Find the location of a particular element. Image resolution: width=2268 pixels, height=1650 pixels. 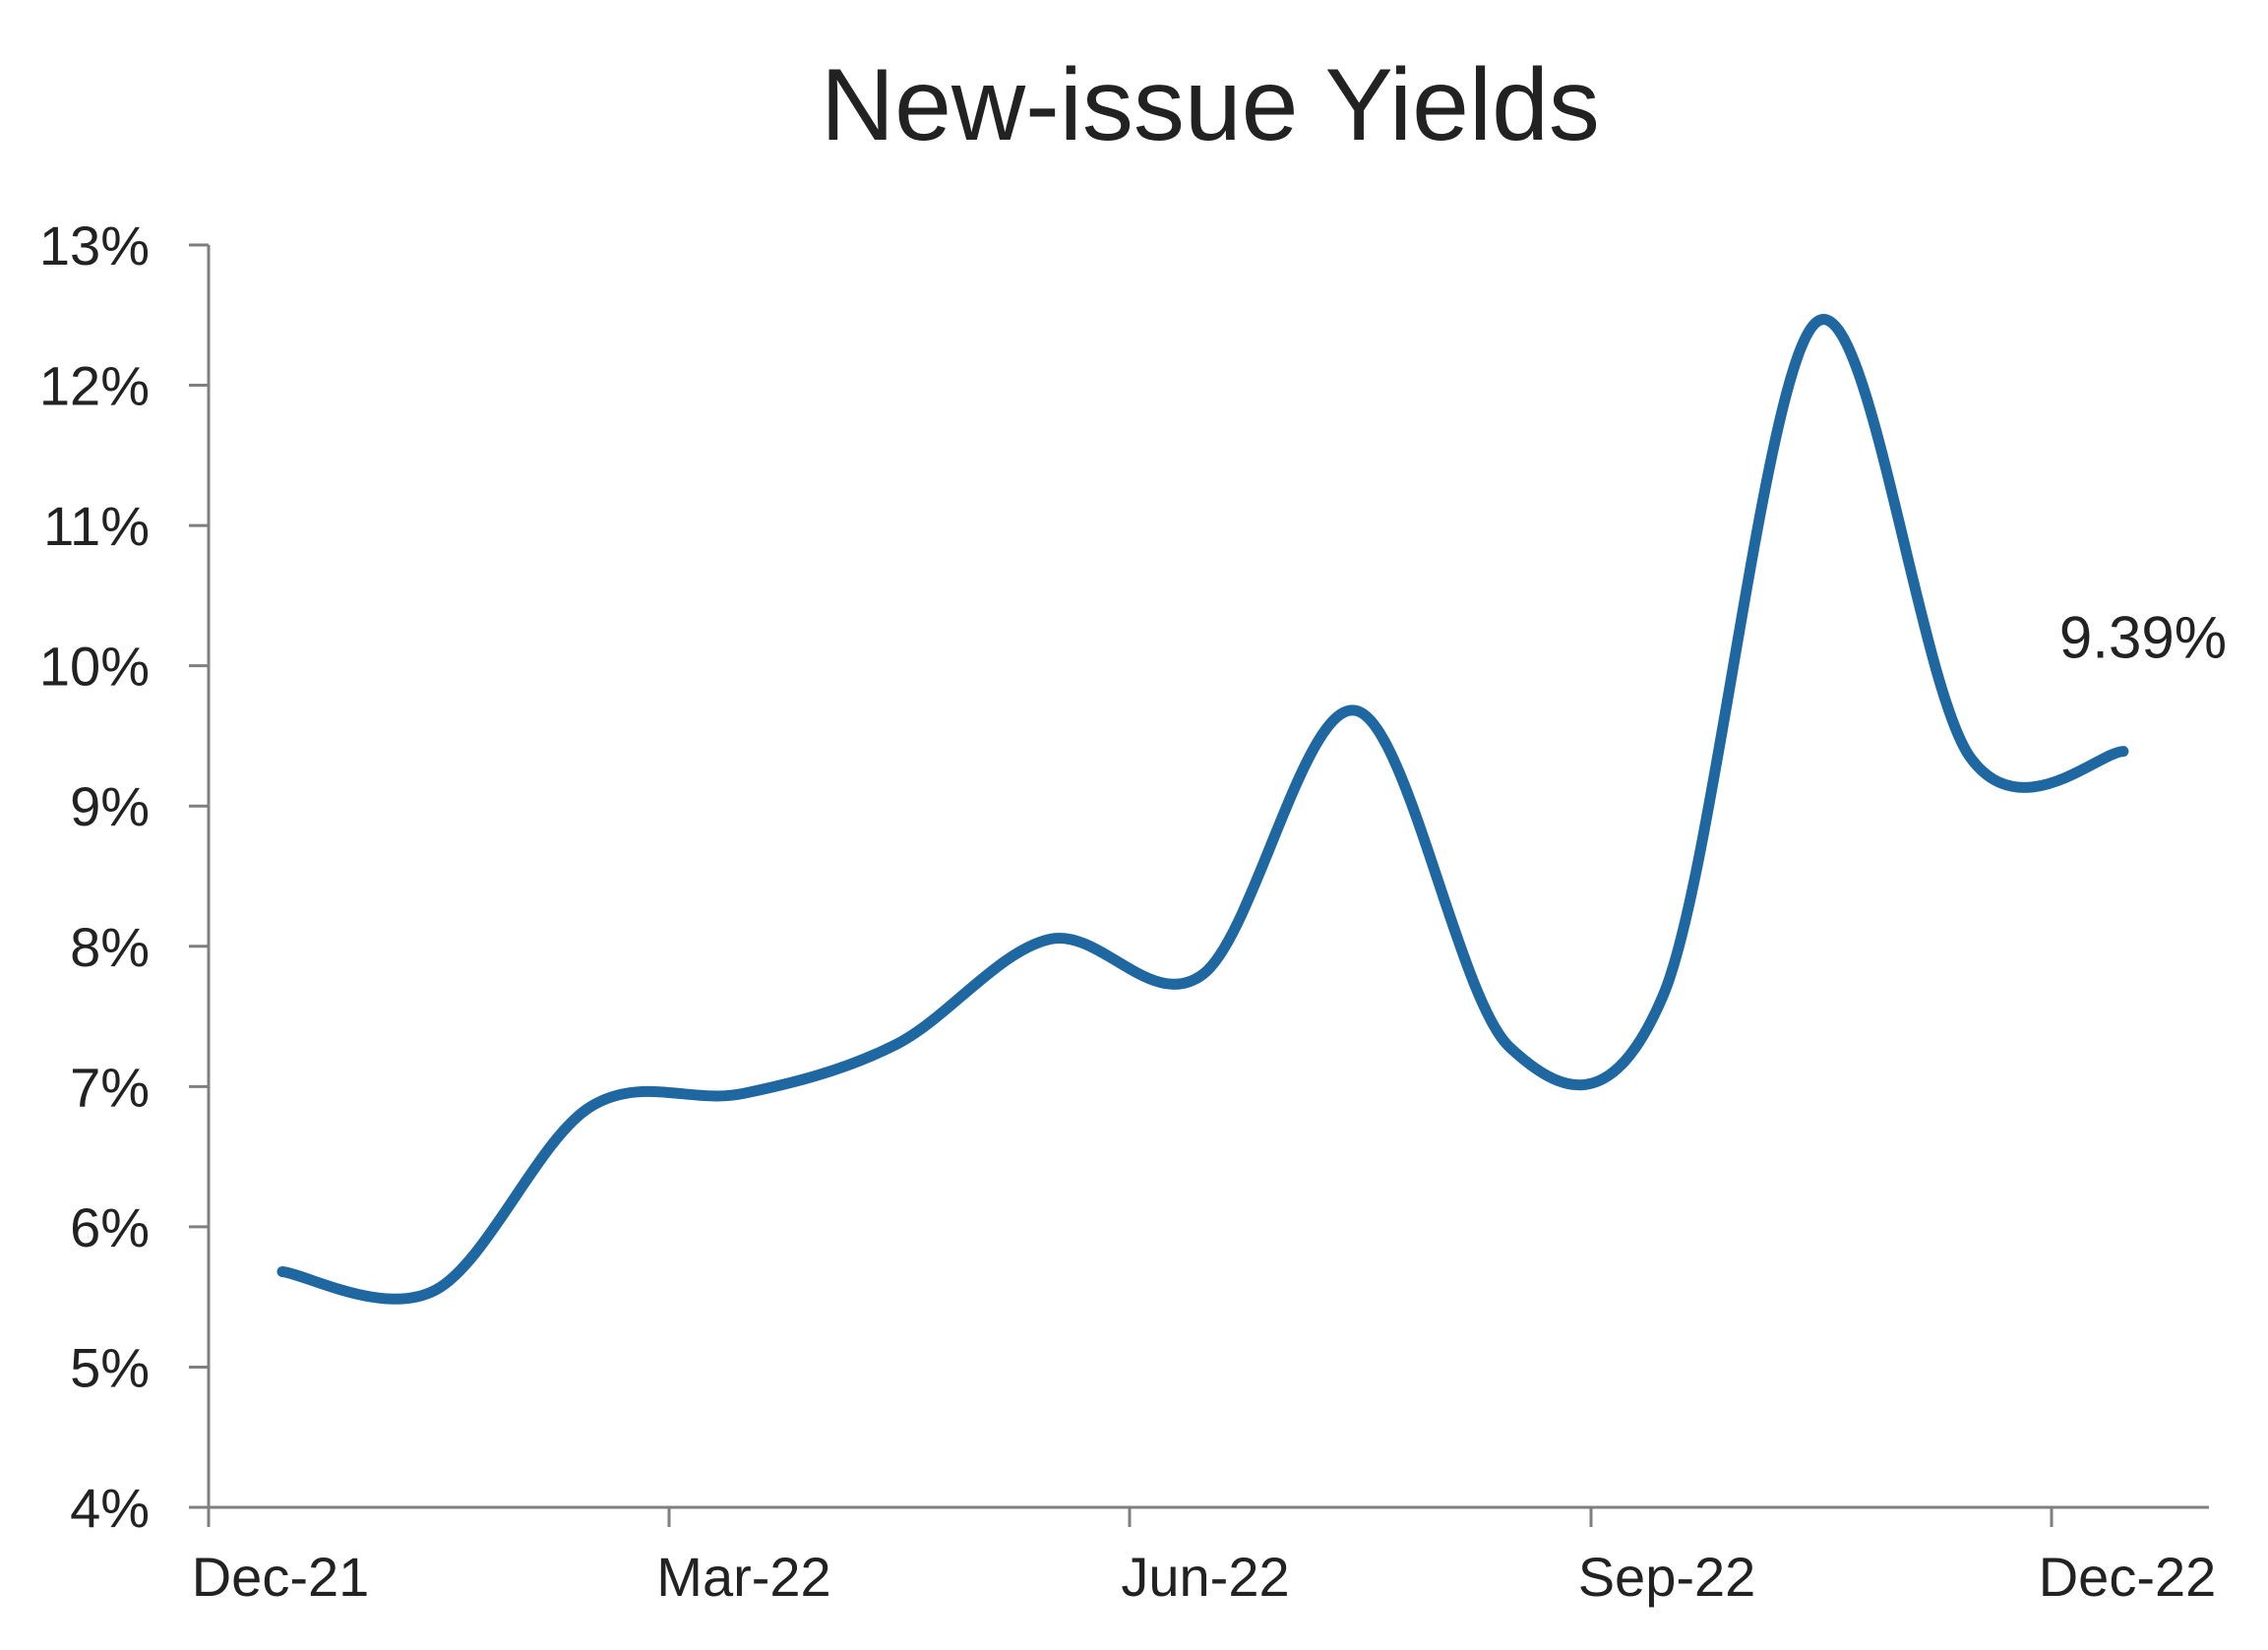

y-tick-label: 4% is located at coordinates (110, 1508).